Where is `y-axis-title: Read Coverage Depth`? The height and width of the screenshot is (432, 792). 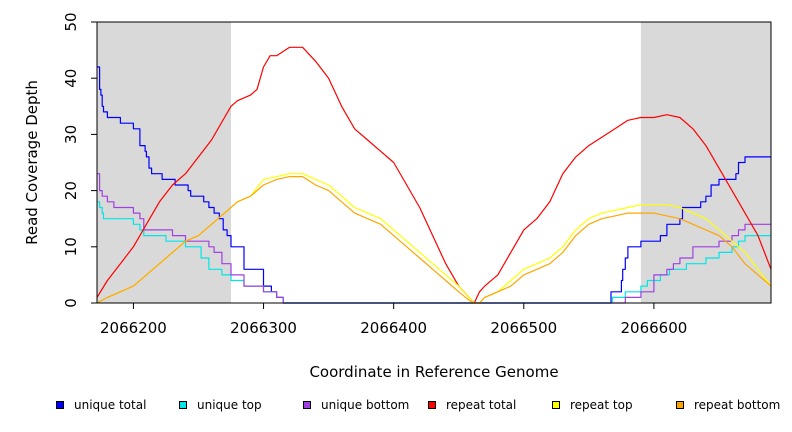
y-axis-title: Read Coverage Depth is located at coordinates (32, 162).